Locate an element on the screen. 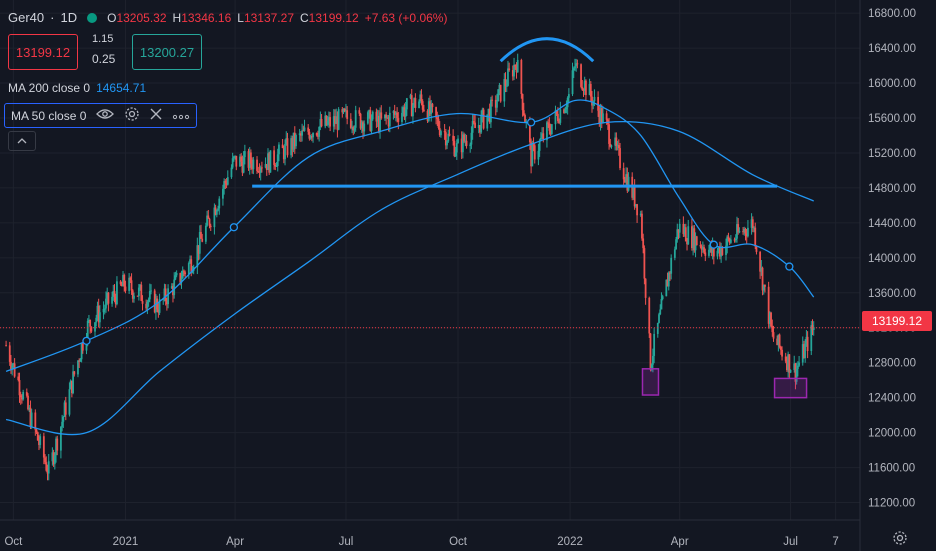  gear-icon is located at coordinates (132, 115).